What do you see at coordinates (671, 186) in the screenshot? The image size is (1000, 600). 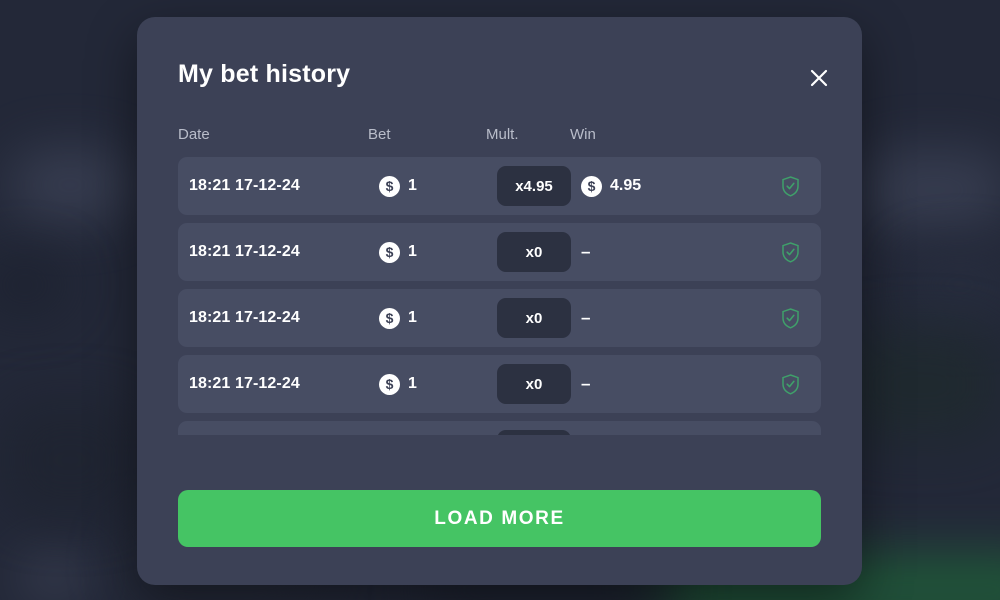 I see `win-cell: $4.95` at bounding box center [671, 186].